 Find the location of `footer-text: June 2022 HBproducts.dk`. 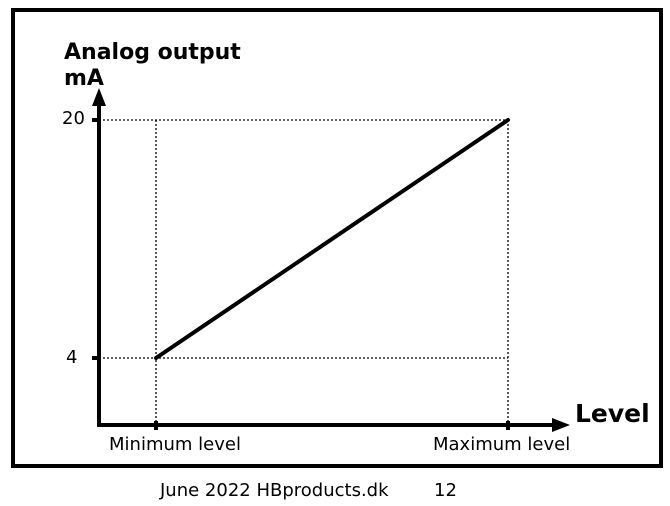

footer-text: June 2022 HBproducts.dk is located at coordinates (274, 490).